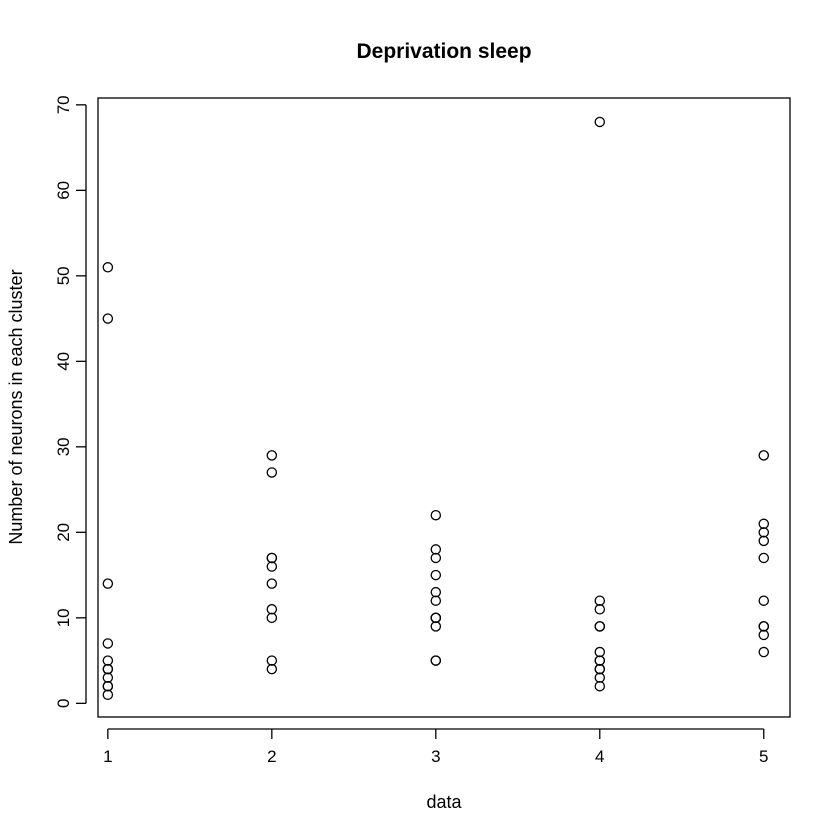  What do you see at coordinates (63, 361) in the screenshot?
I see `y-tick-label: 40` at bounding box center [63, 361].